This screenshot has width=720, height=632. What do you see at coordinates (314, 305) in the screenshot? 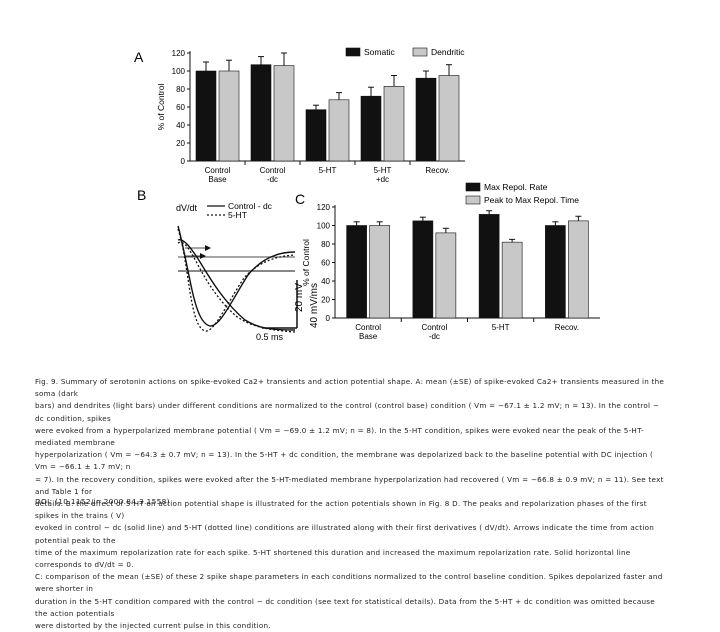
I see `scale-label-mvms: 40 mV/ms` at bounding box center [314, 305].